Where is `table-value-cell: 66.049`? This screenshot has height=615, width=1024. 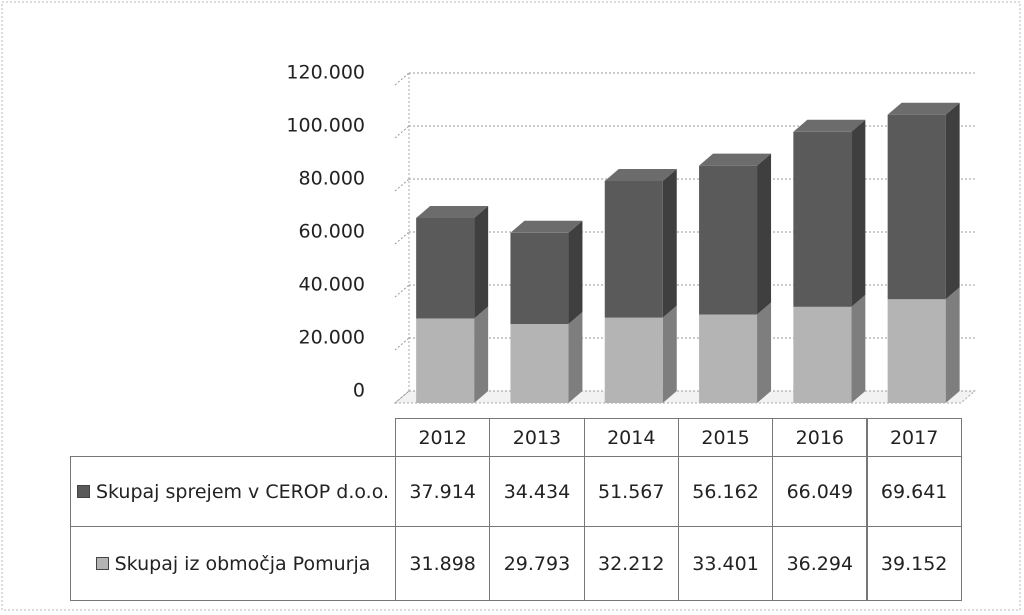
table-value-cell: 66.049 is located at coordinates (820, 491).